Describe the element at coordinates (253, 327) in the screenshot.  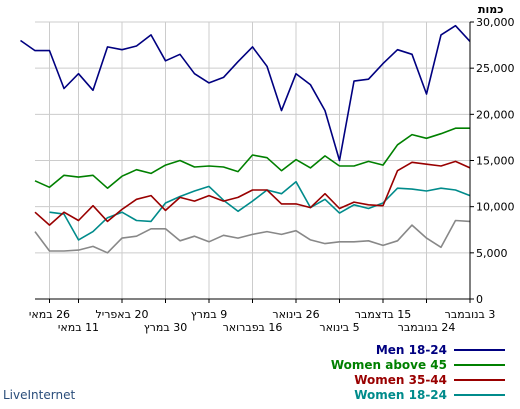
I see `x-tick-label: 16 בפברואר` at that location.